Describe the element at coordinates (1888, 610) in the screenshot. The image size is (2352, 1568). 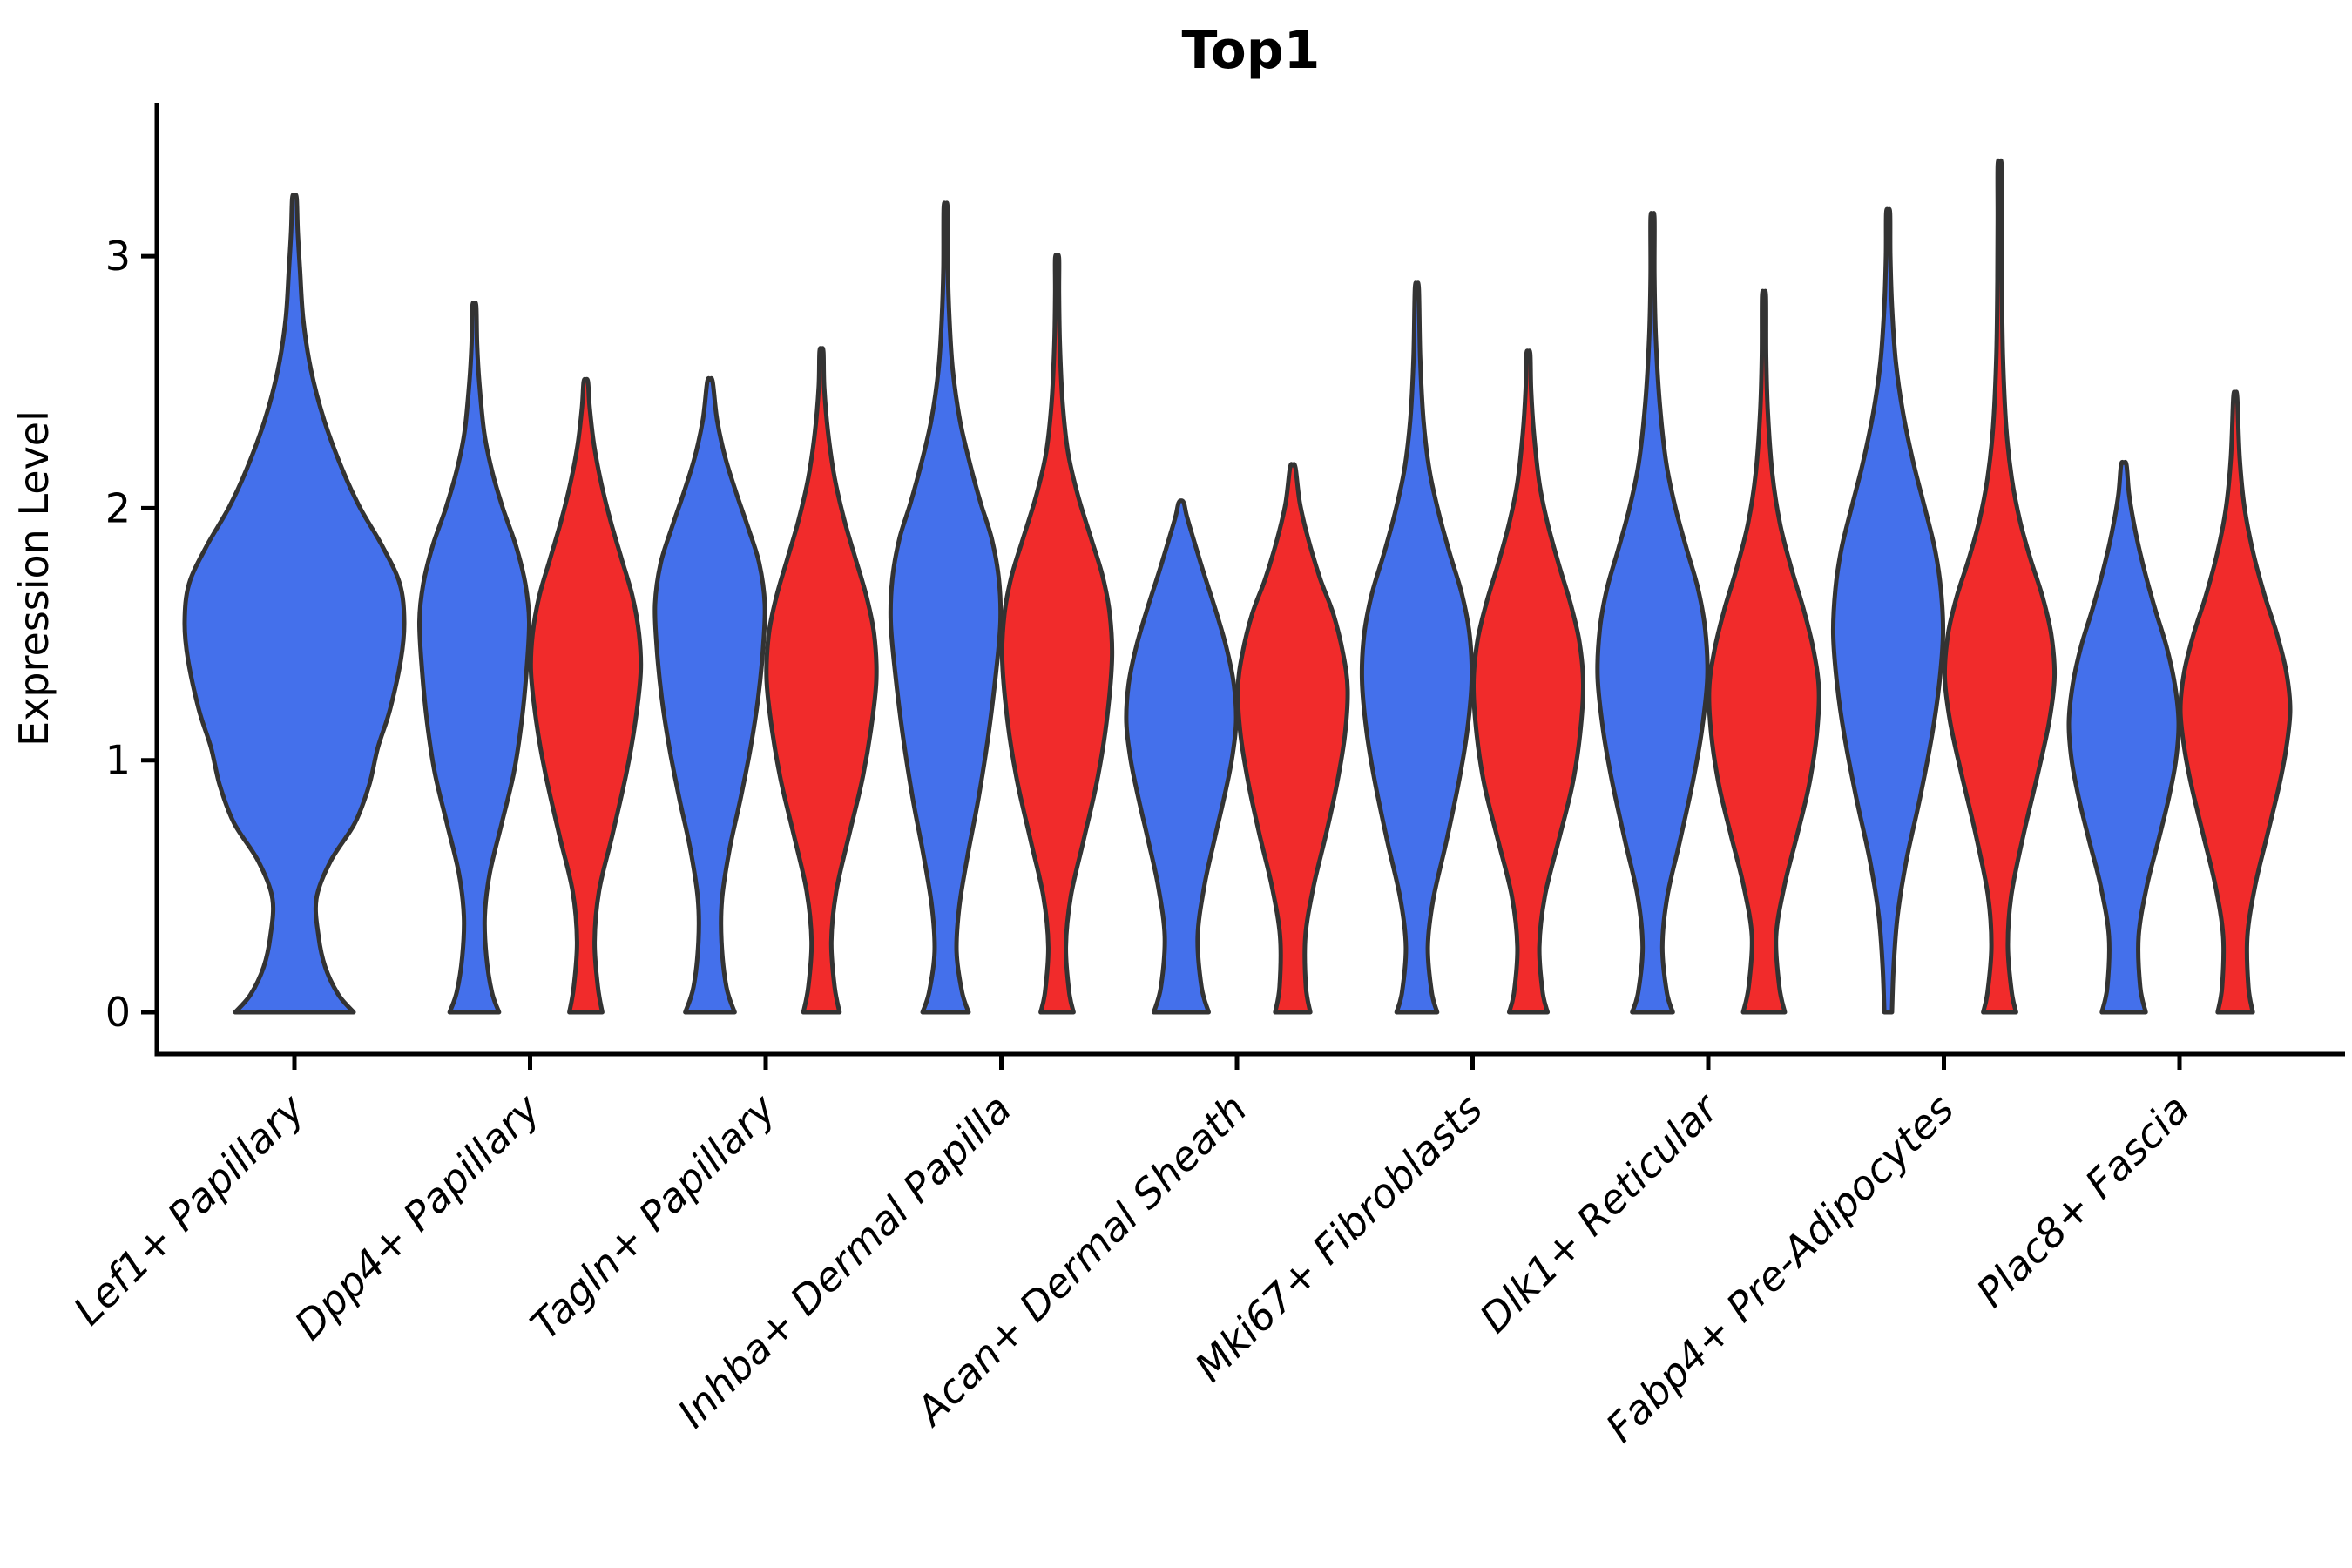
I see `violin-blue-fabp4` at that location.